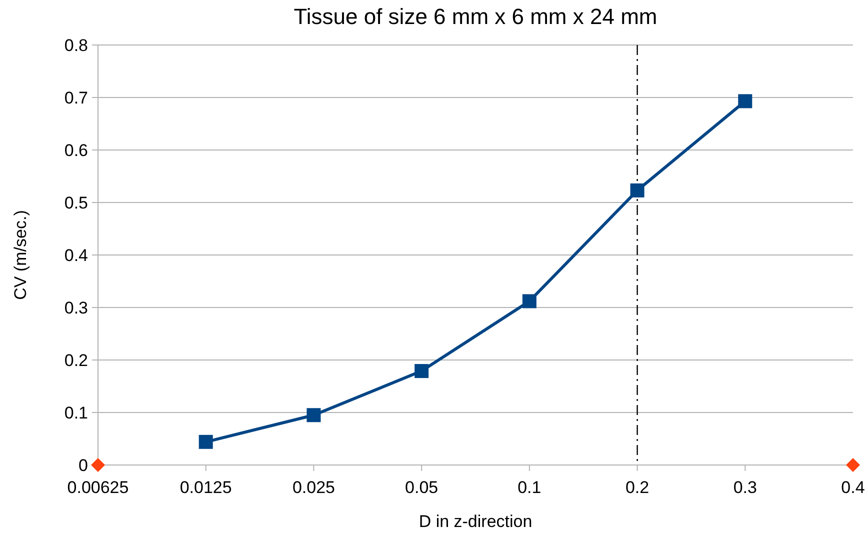  What do you see at coordinates (76, 98) in the screenshot?
I see `y-tick-label: 0.7` at bounding box center [76, 98].